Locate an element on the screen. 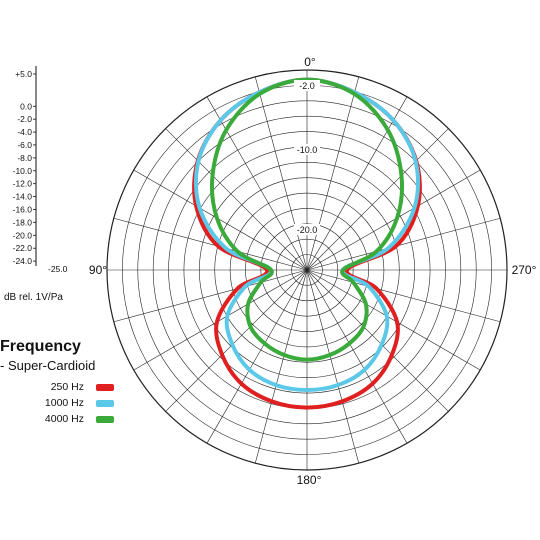  scale-tick-label: -24.0 is located at coordinates (23, 261).